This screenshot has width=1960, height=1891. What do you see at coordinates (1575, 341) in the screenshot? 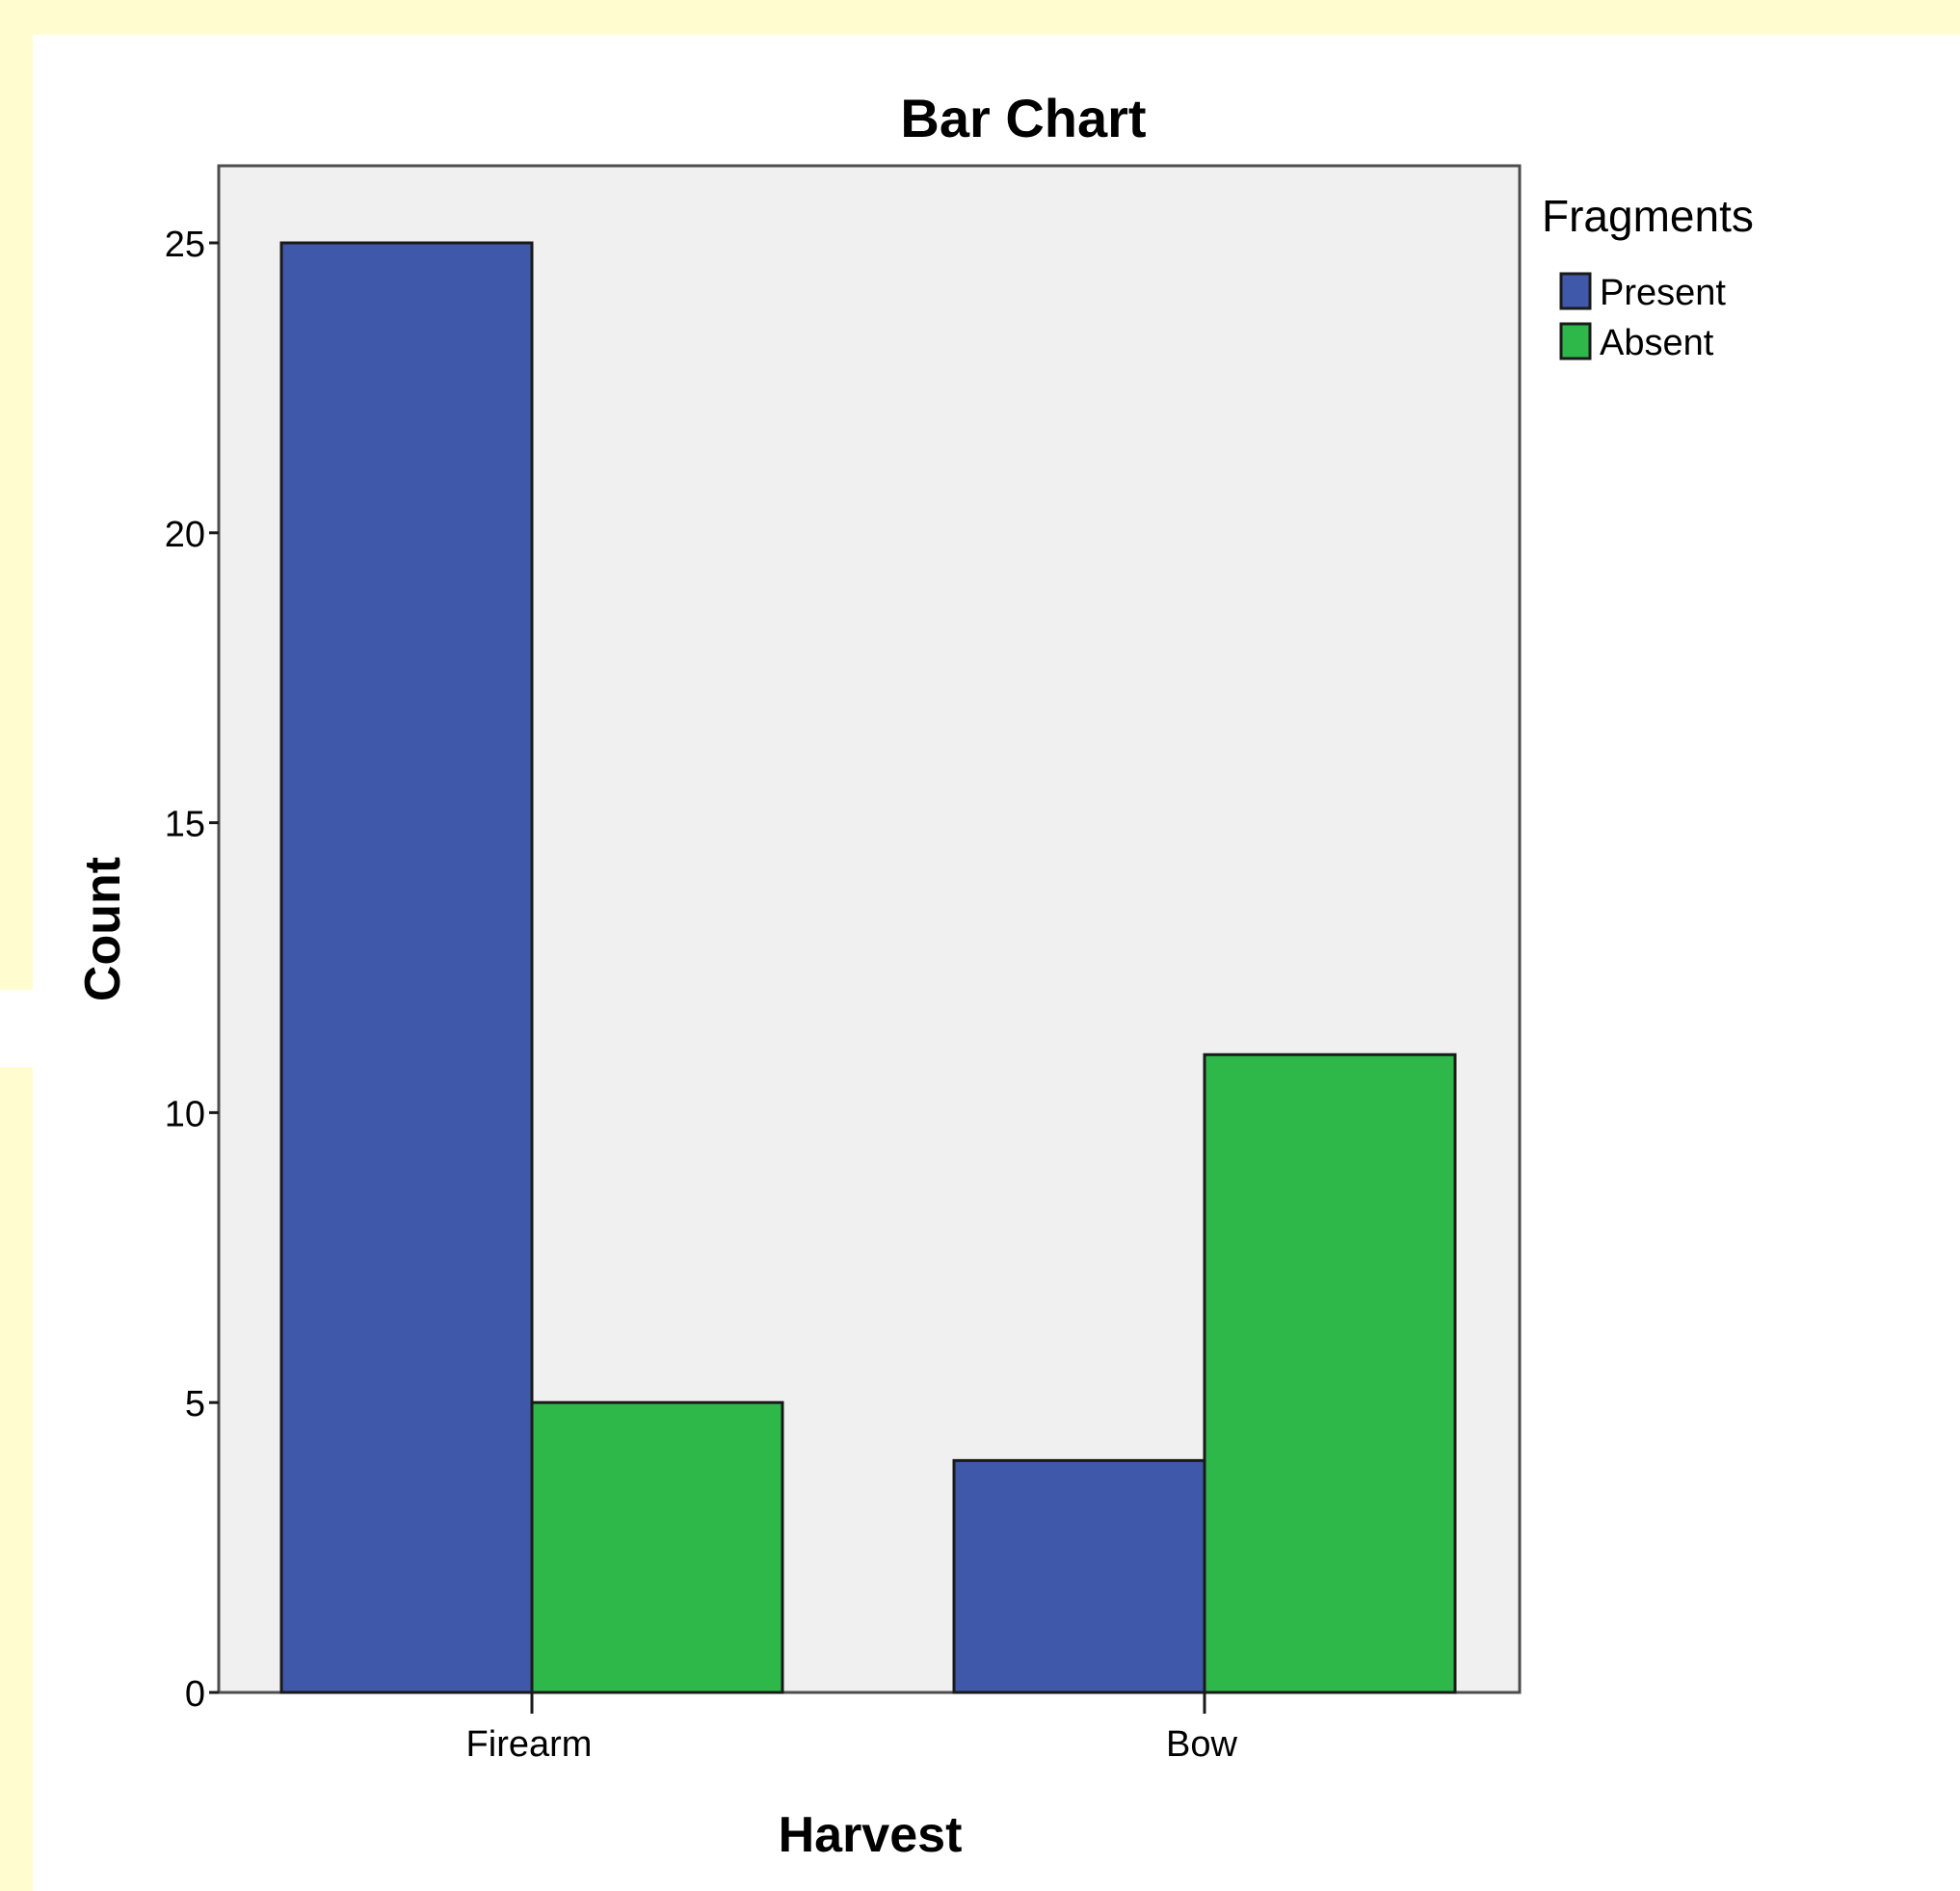
I see `legend-swatch-absent` at bounding box center [1575, 341].